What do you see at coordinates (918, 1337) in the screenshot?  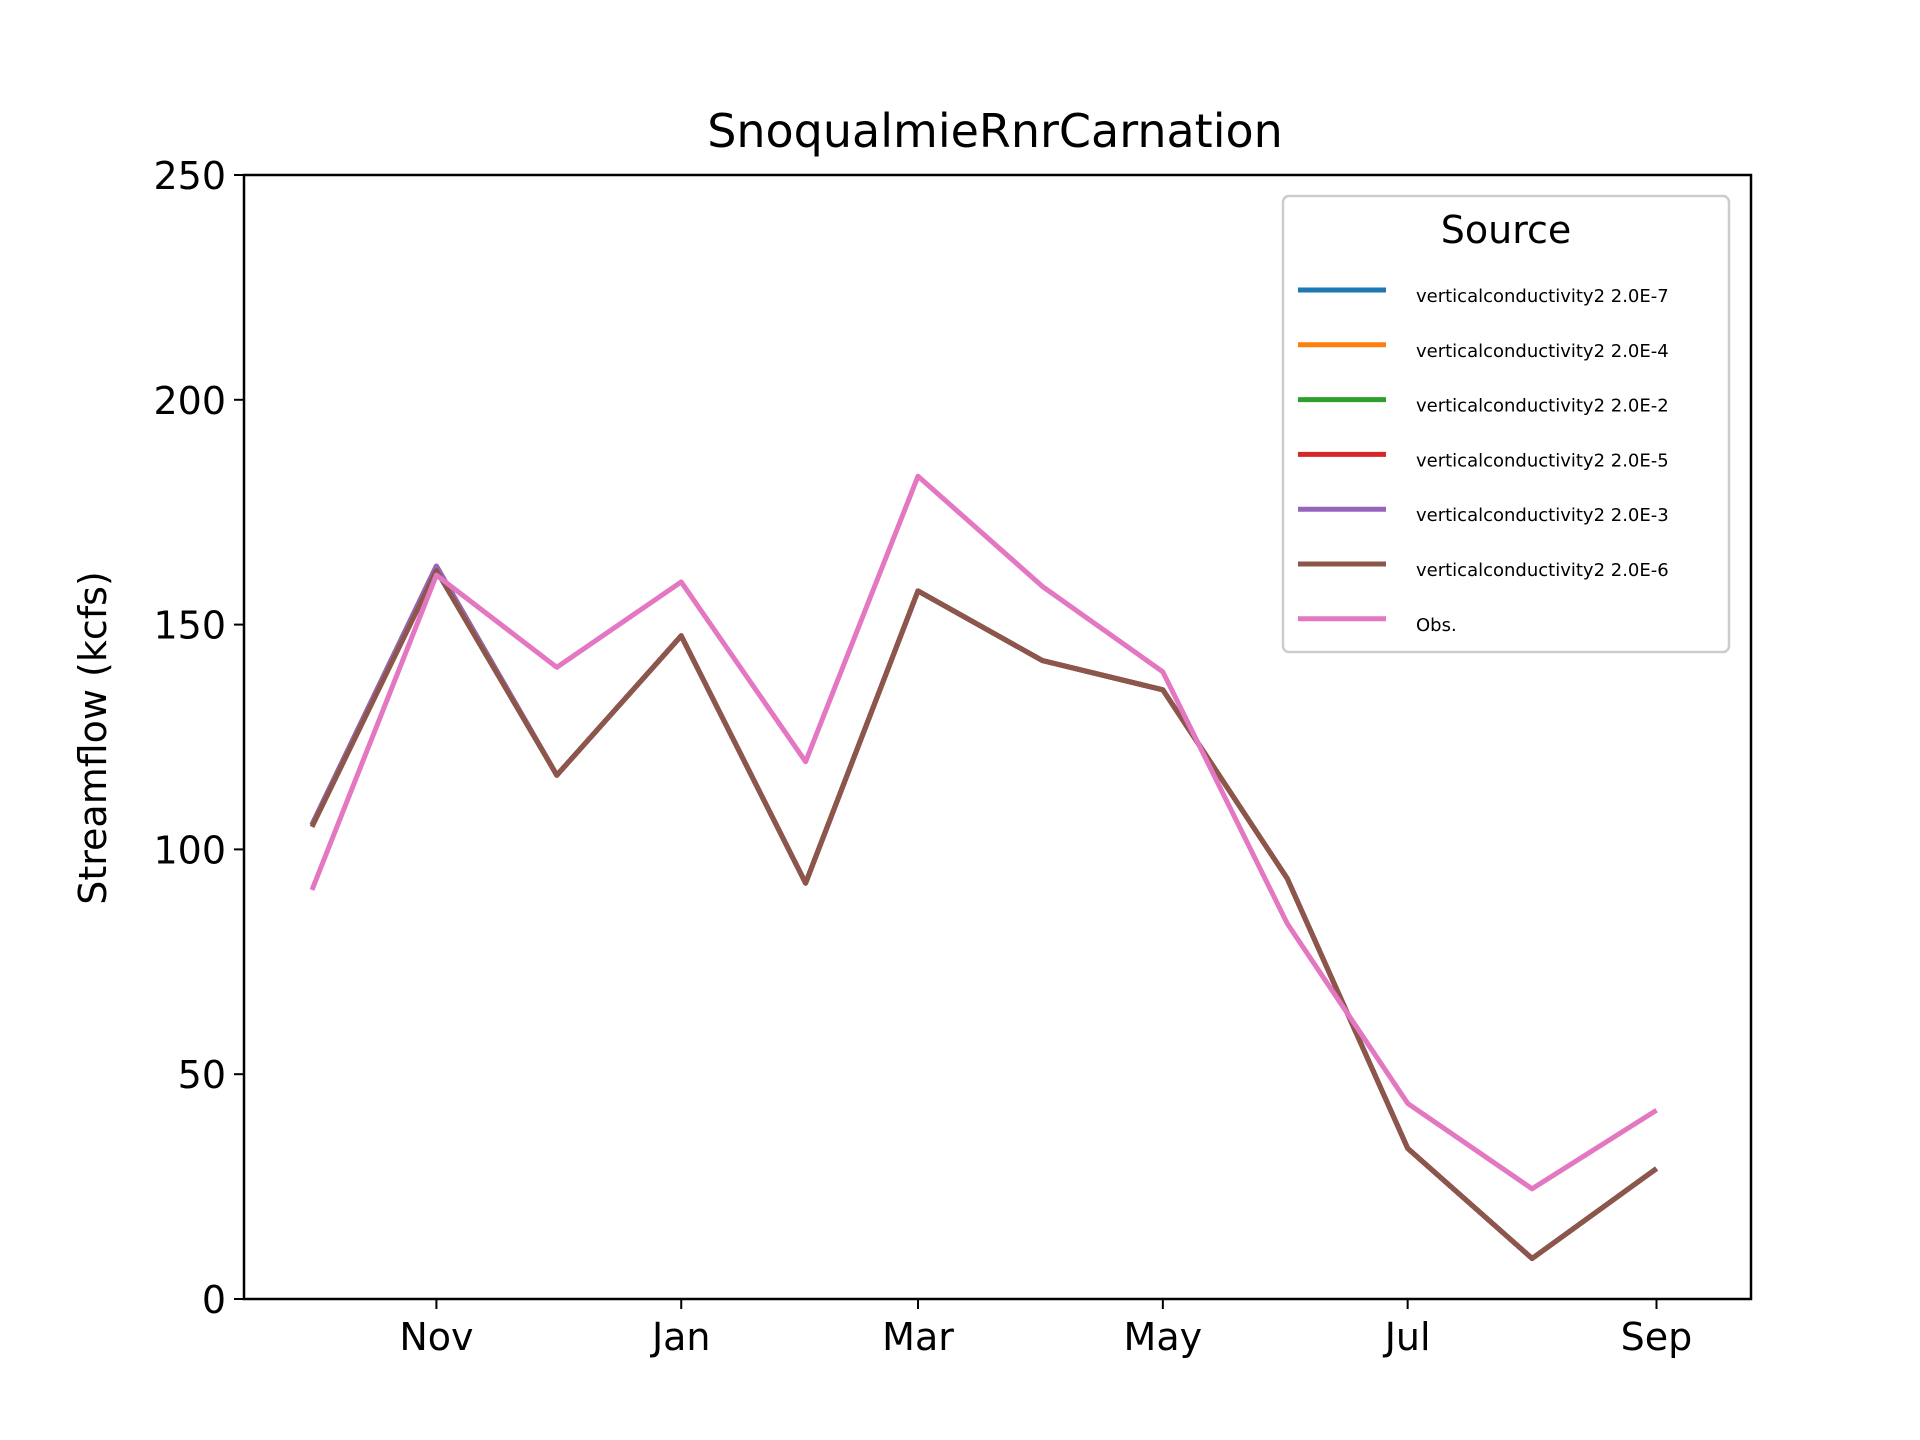 I see `x-tick-label: Mar` at bounding box center [918, 1337].